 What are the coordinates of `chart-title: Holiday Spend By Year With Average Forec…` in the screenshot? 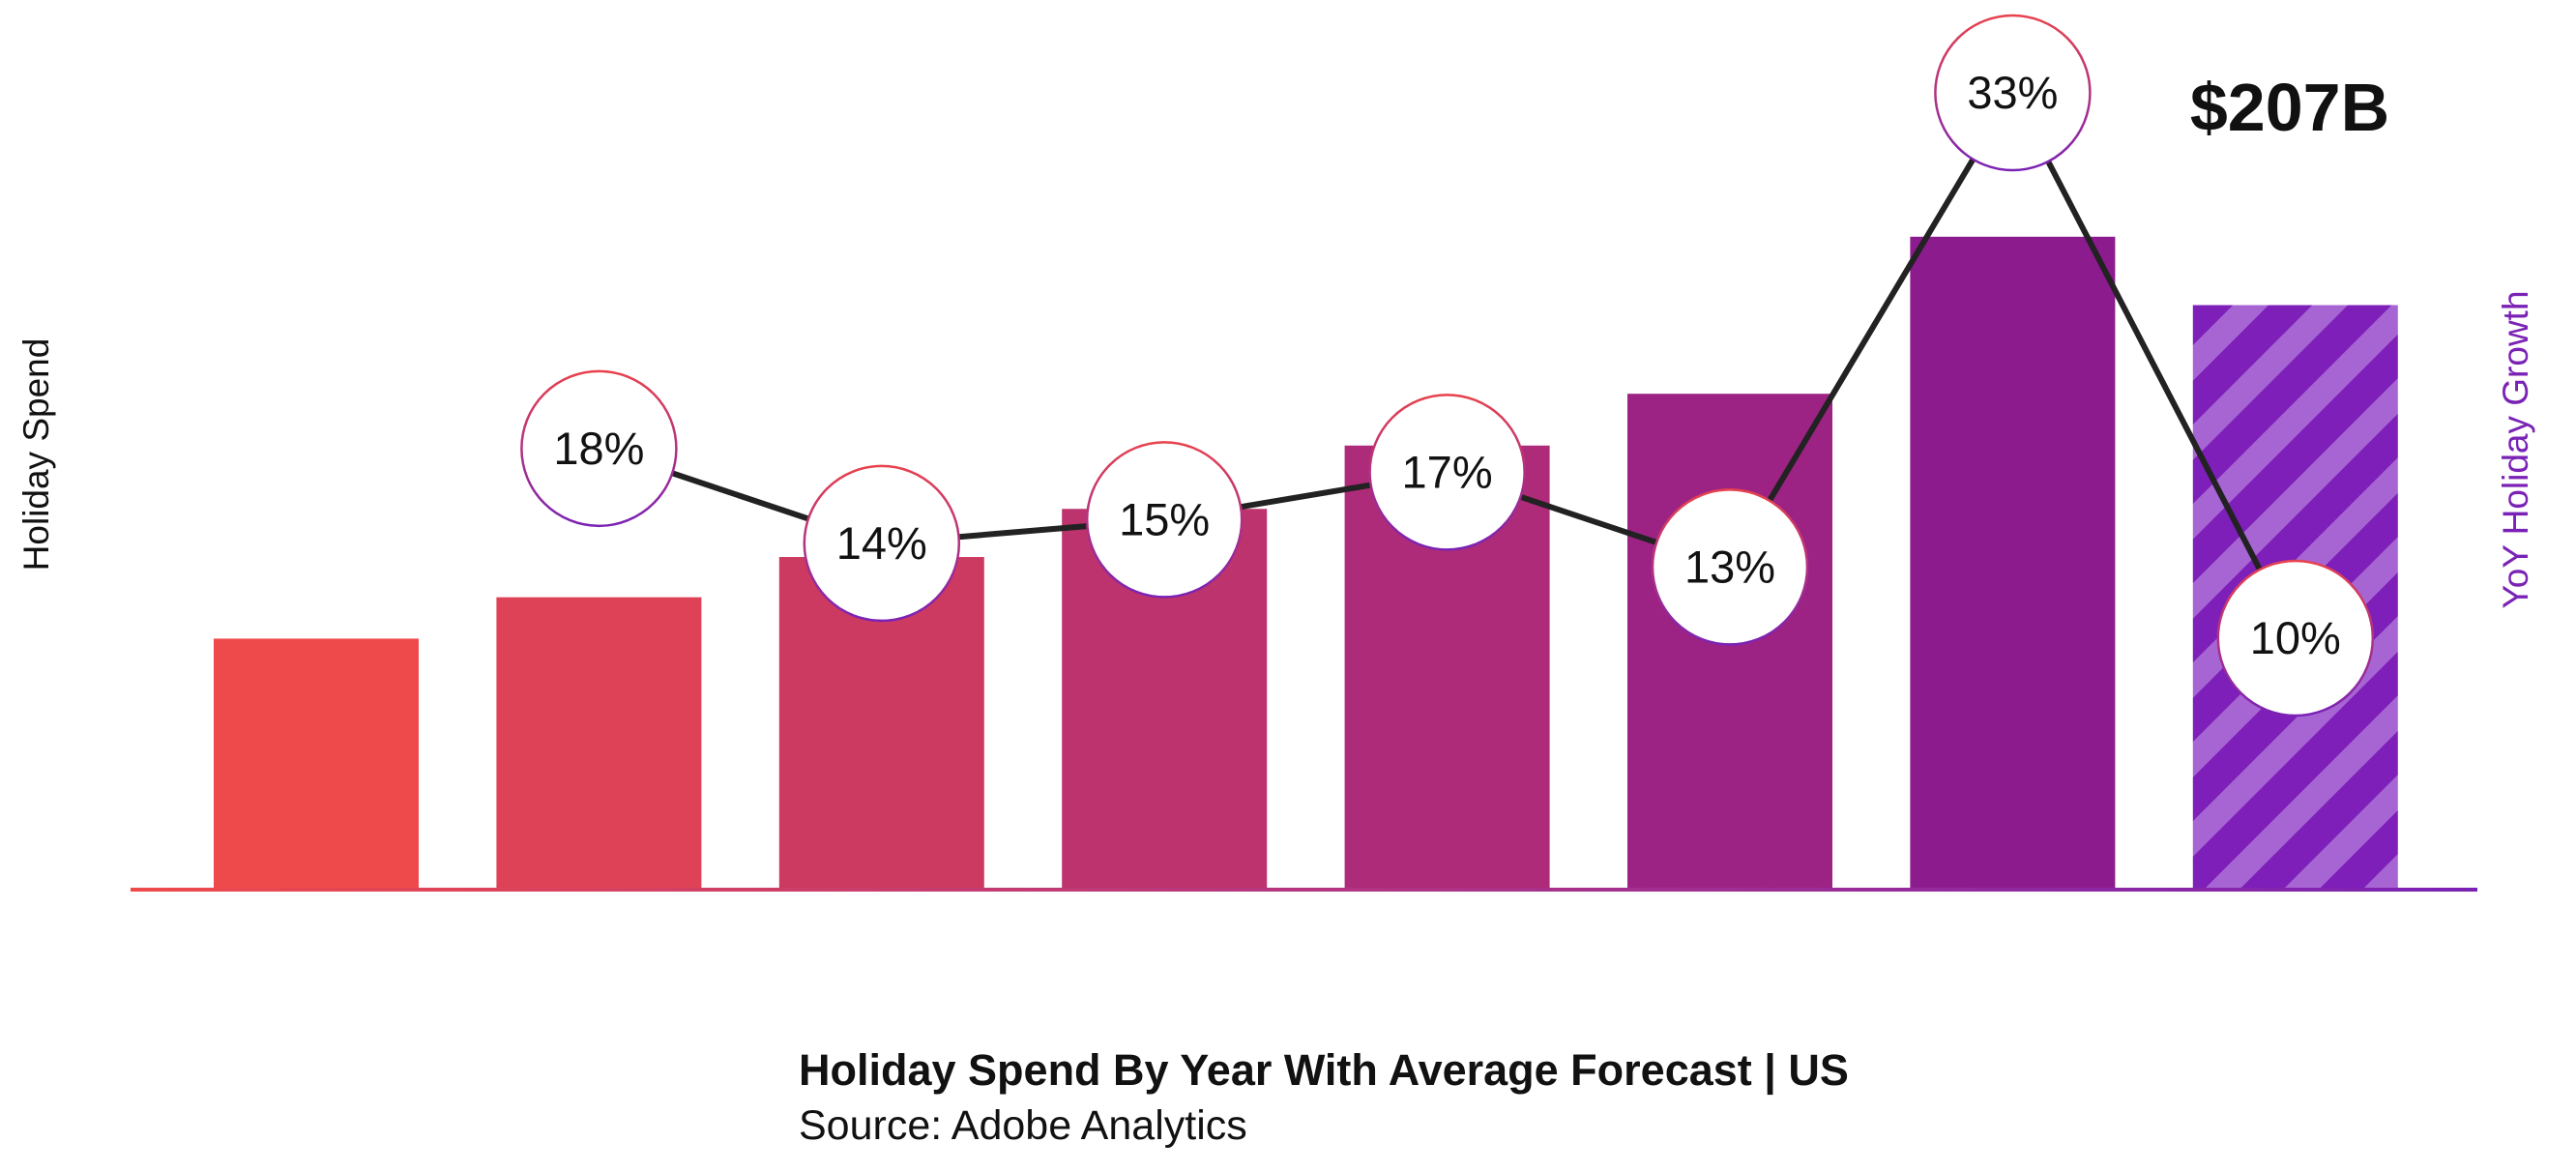 It's located at (1324, 1070).